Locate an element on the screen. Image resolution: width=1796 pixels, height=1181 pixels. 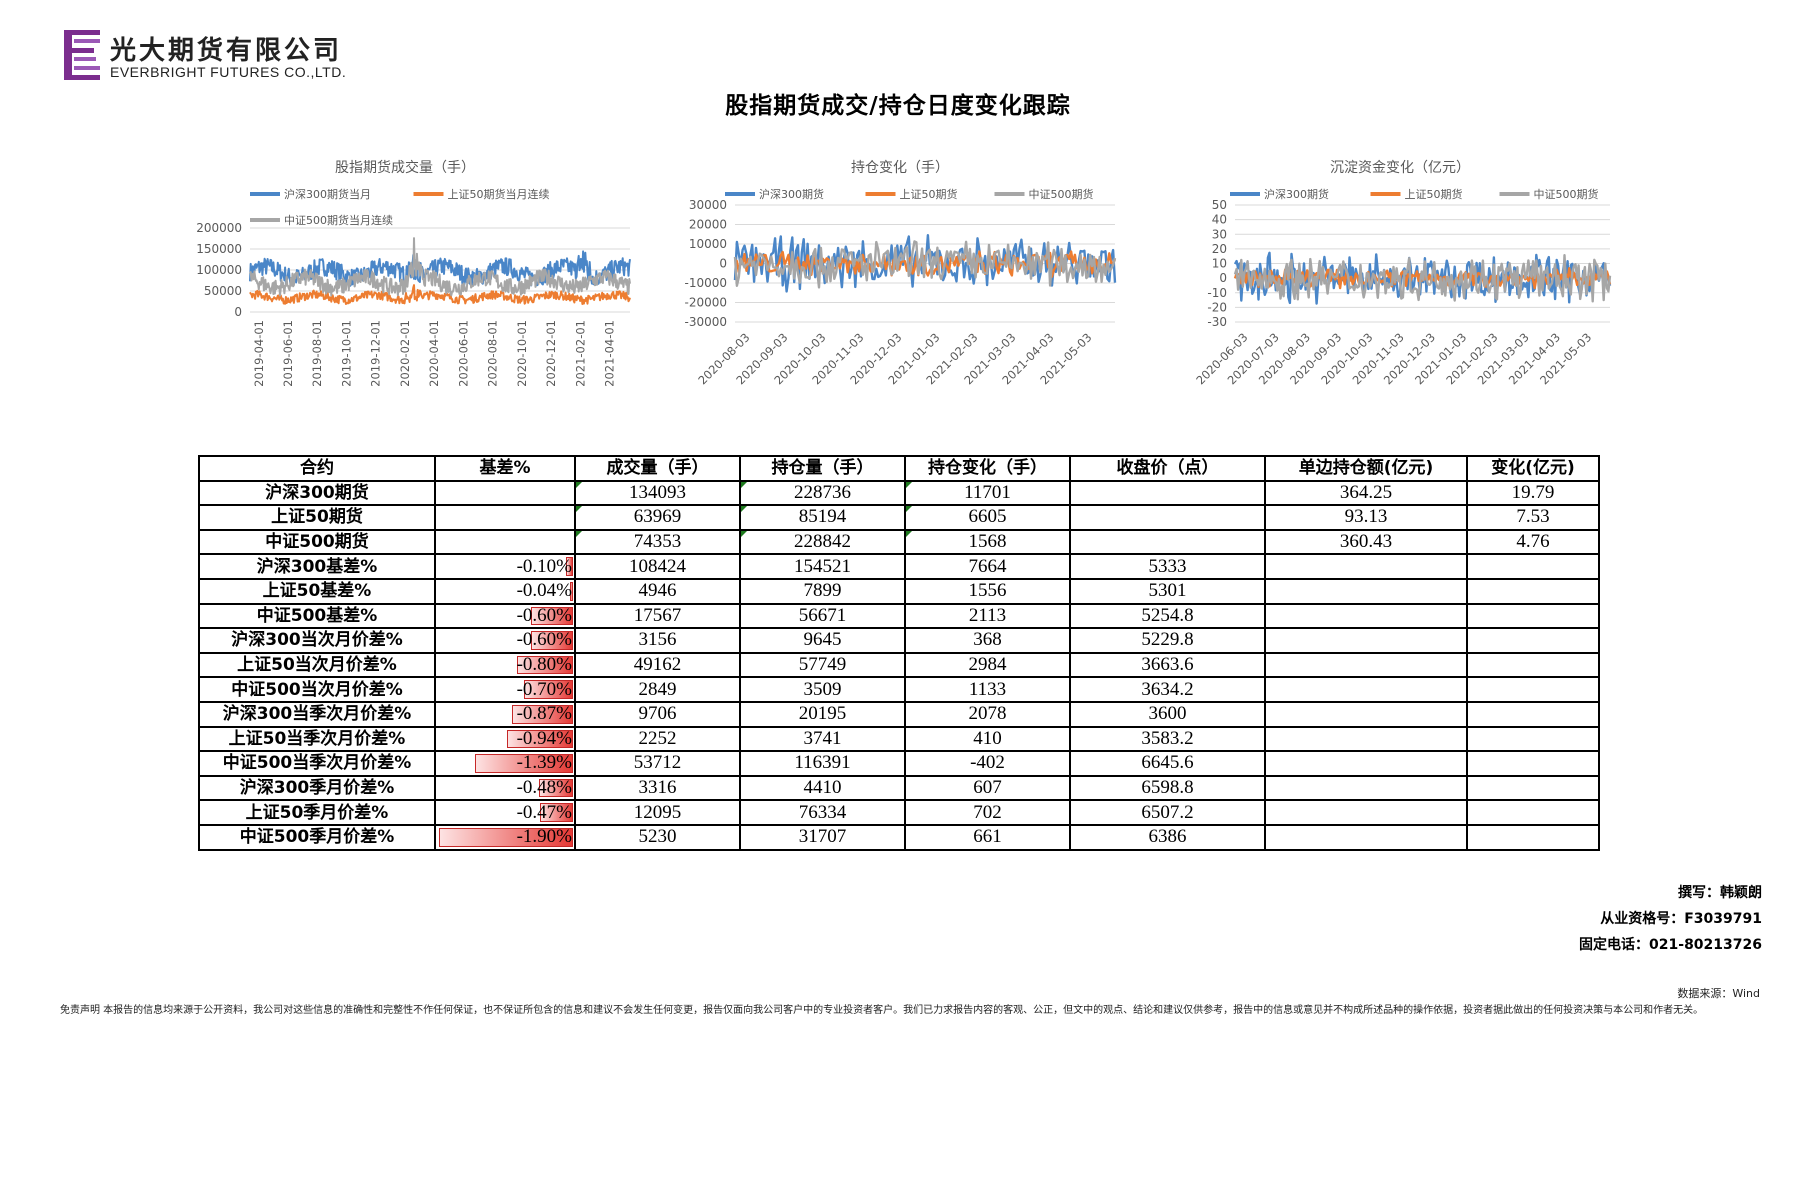
basis-cell: -0.04% is located at coordinates (505, 591).